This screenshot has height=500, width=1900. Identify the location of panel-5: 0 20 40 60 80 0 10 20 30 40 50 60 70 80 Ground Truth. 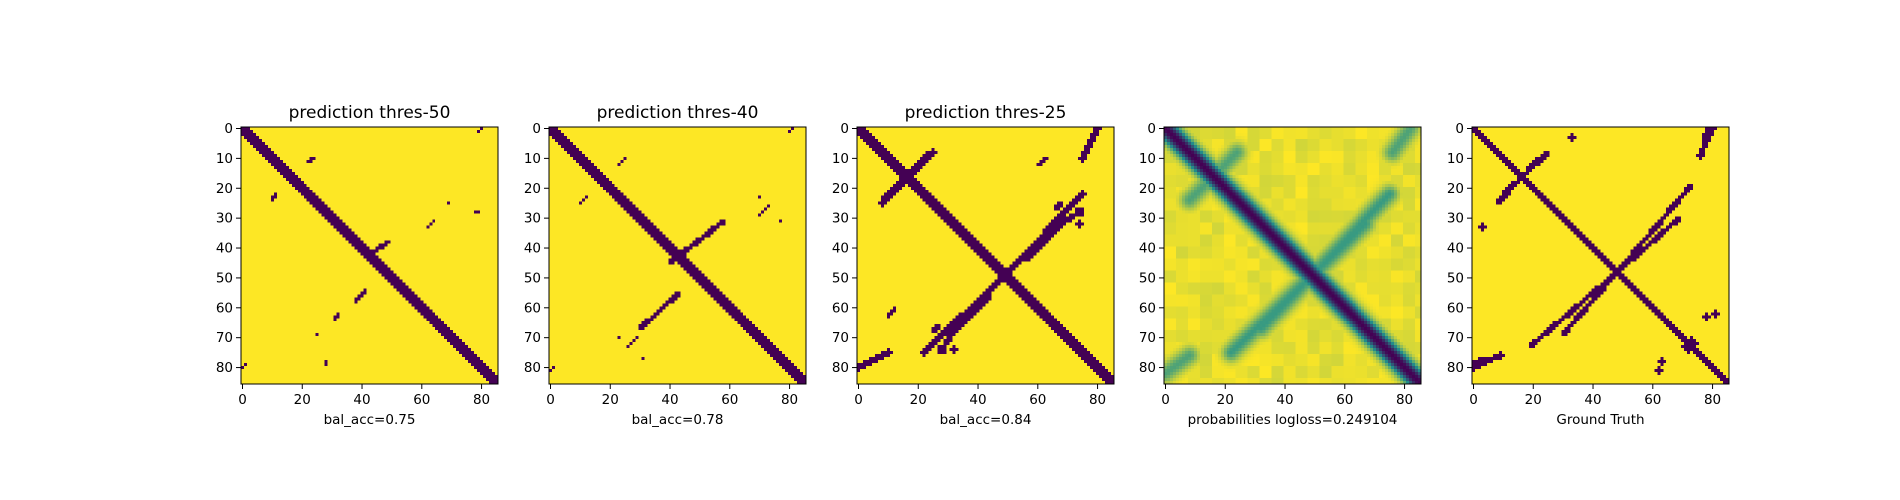
(1588, 274).